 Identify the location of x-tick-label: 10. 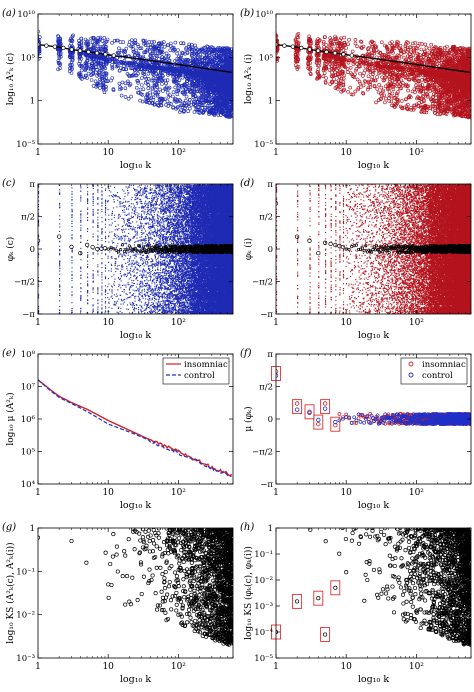
(108, 153).